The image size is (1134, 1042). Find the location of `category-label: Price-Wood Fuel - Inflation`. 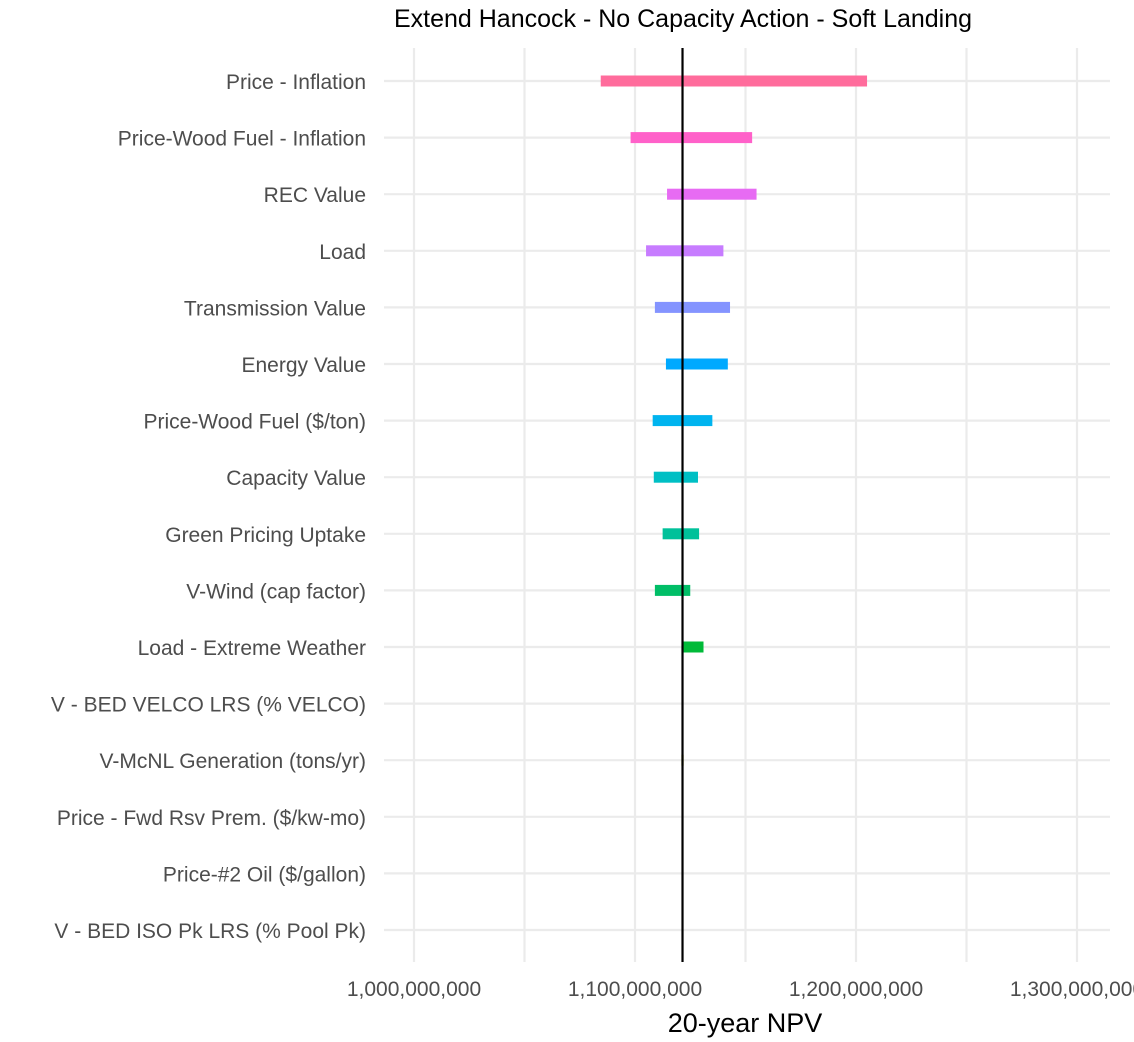

category-label: Price-Wood Fuel - Inflation is located at coordinates (242, 139).